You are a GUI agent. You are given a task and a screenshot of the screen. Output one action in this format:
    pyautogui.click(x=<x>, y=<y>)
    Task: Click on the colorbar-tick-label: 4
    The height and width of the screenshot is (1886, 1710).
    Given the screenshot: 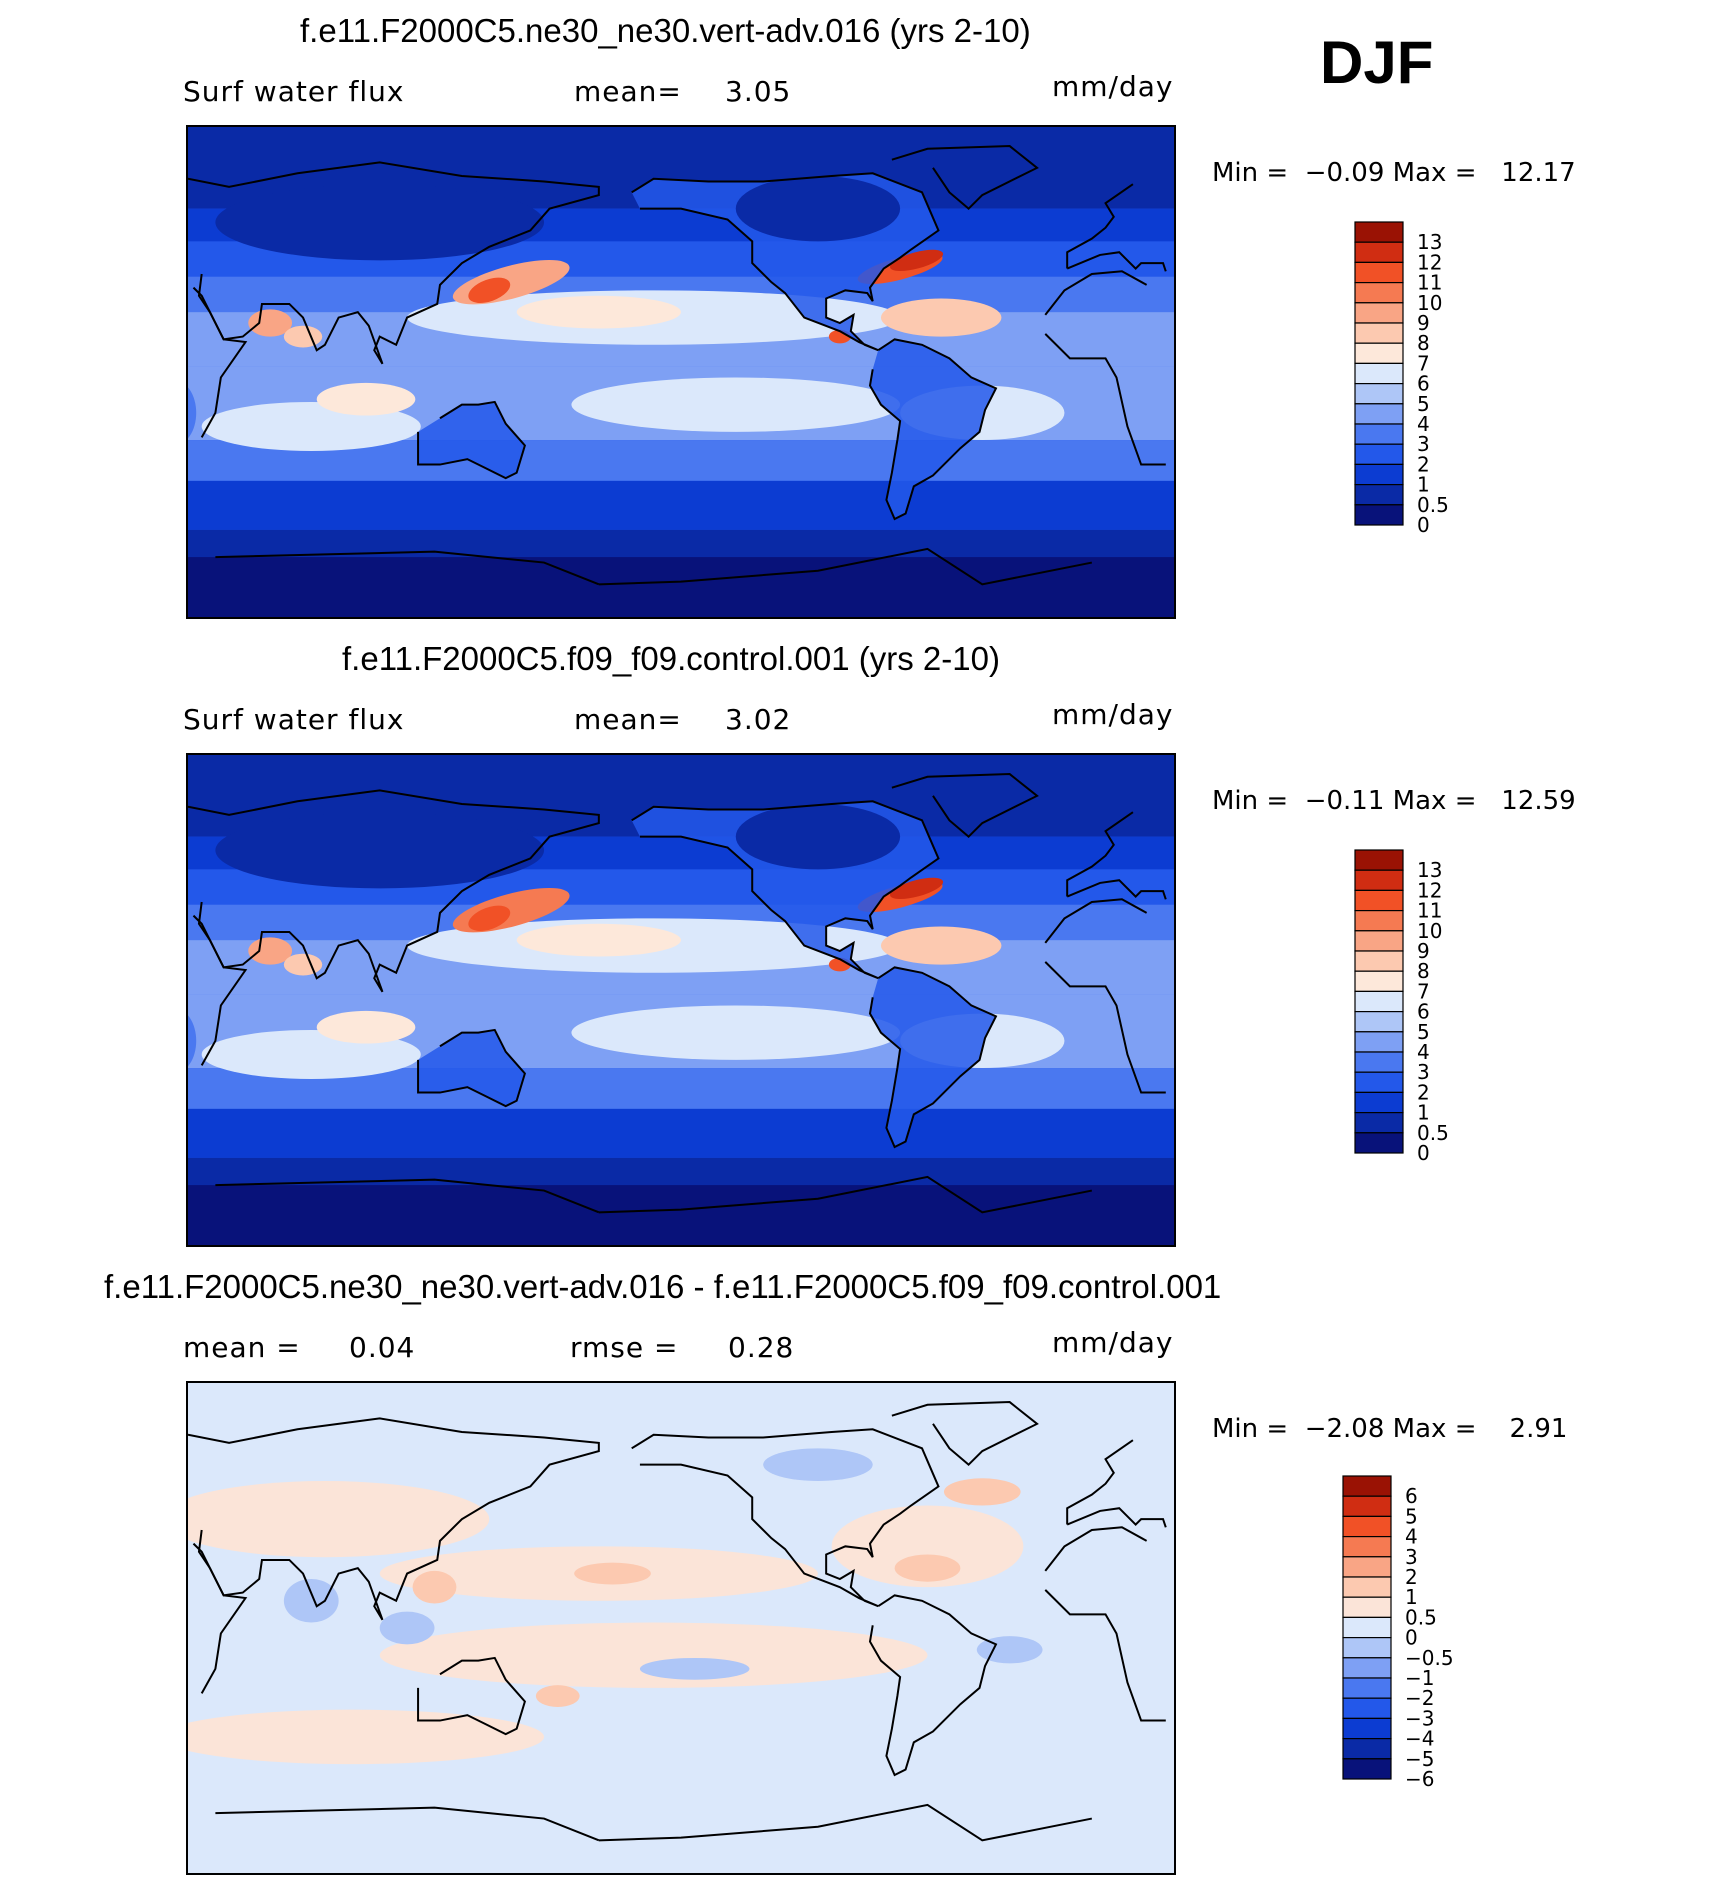 What is the action you would take?
    pyautogui.click(x=1411, y=1537)
    